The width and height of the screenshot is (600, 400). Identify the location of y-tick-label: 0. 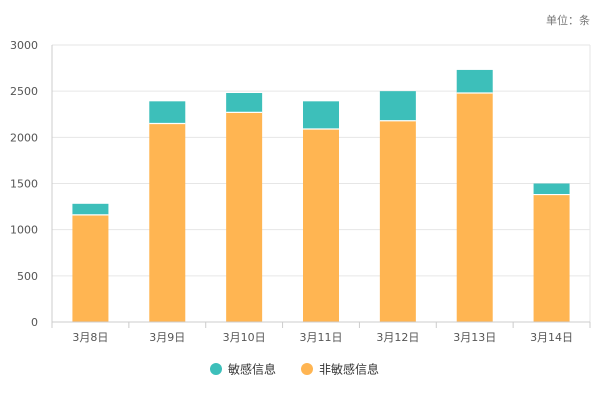
(34, 322).